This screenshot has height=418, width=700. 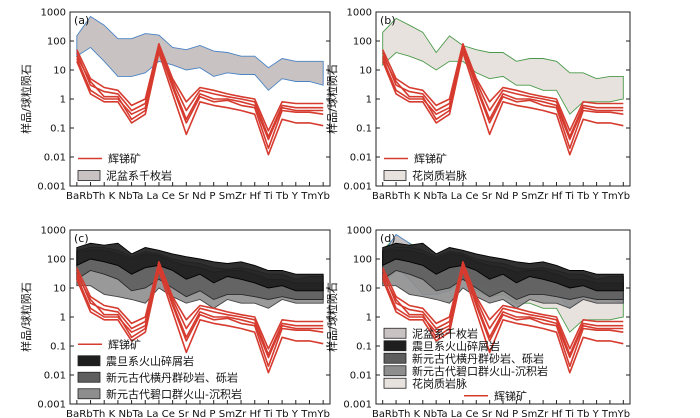 I want to click on panel-tag: (b), so click(x=388, y=20).